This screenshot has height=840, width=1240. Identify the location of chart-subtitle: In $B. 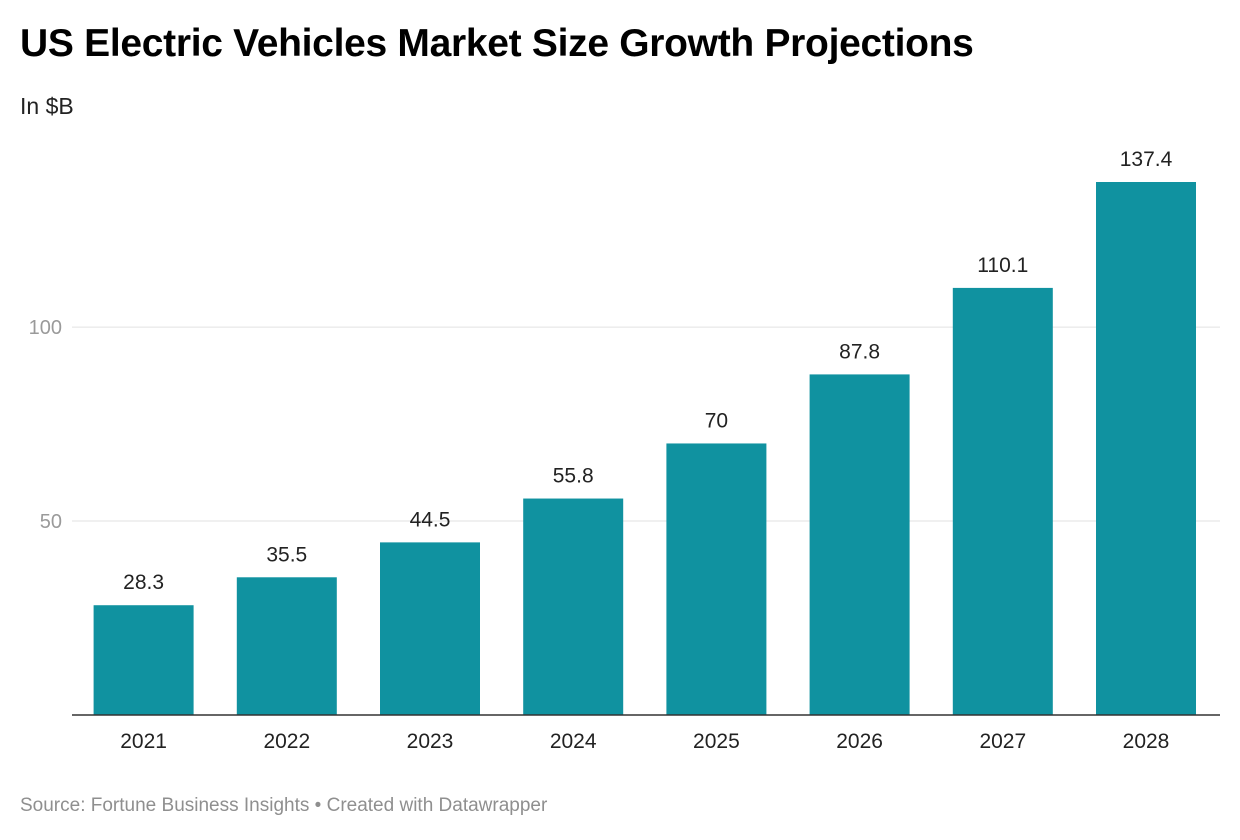
(47, 106).